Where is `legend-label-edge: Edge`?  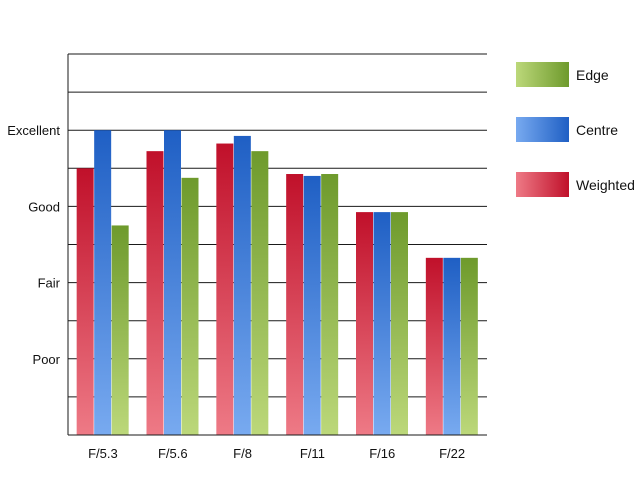
legend-label-edge: Edge is located at coordinates (592, 75).